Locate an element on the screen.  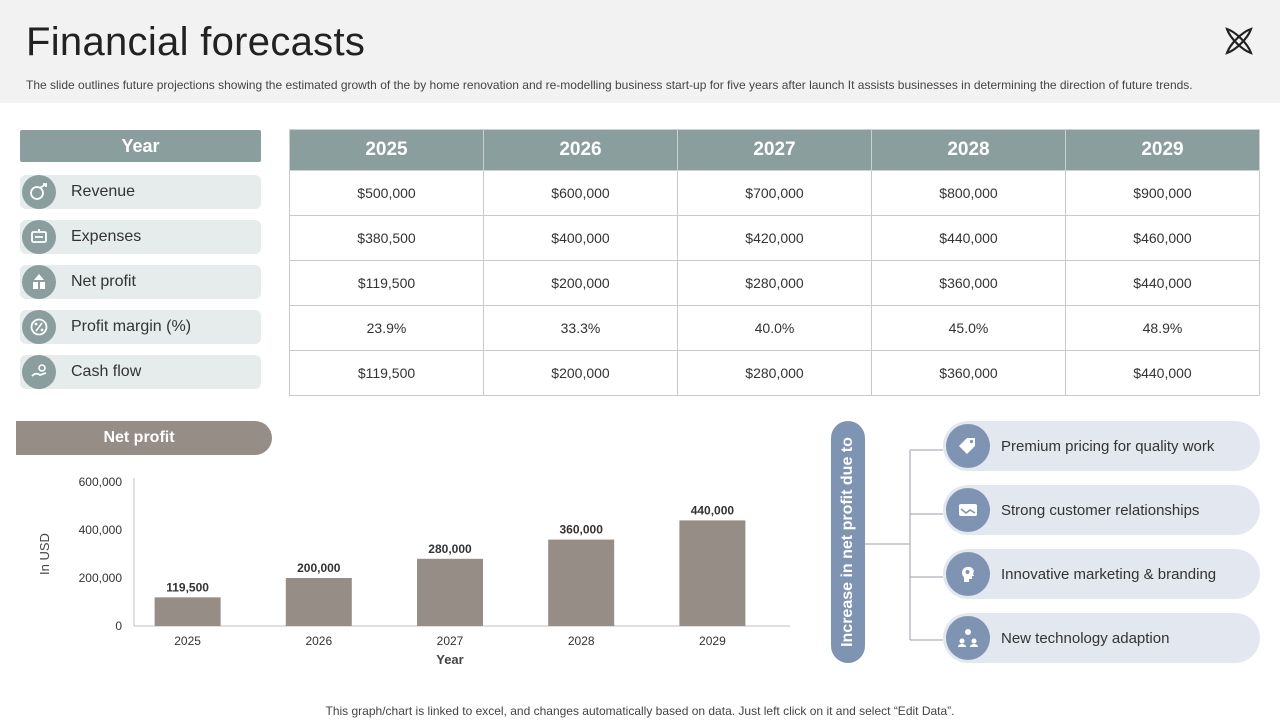
table-cell: $380,500 is located at coordinates (386, 238).